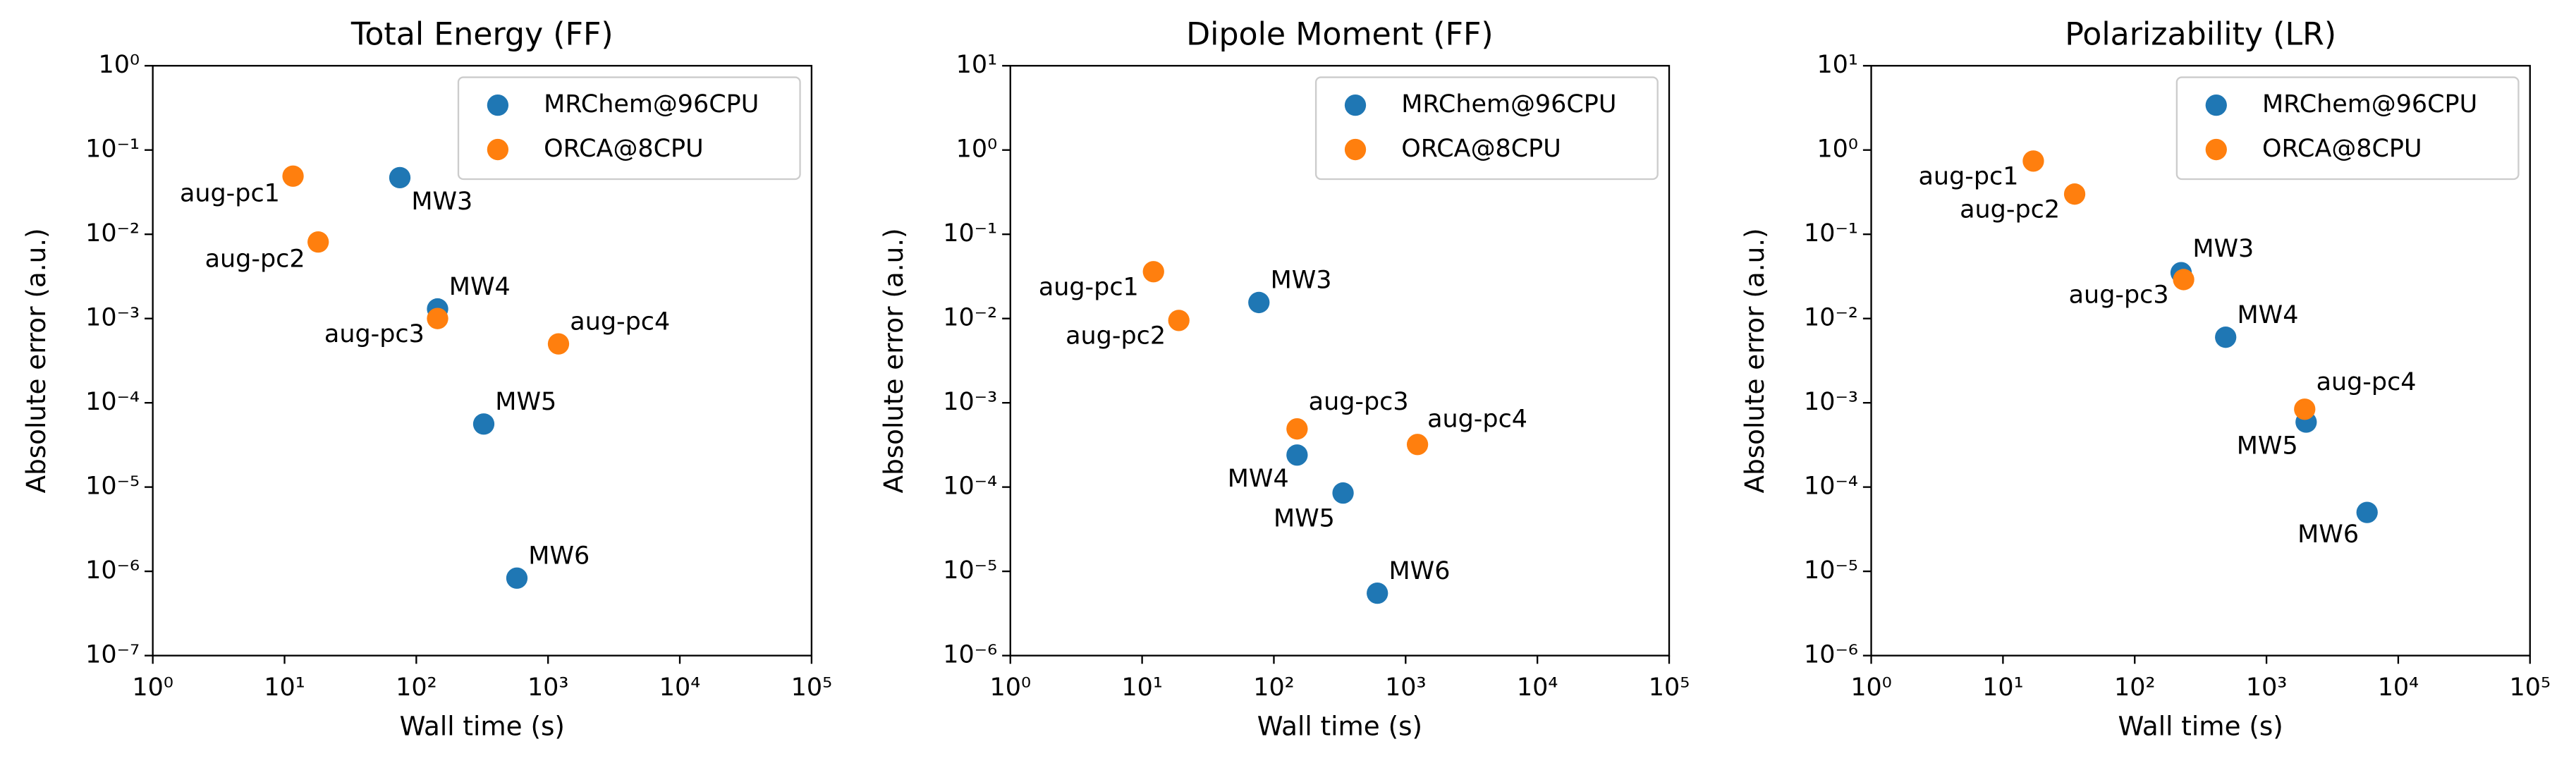 This screenshot has width=2576, height=768. I want to click on chart-title: Polarizability (LR), so click(2200, 34).